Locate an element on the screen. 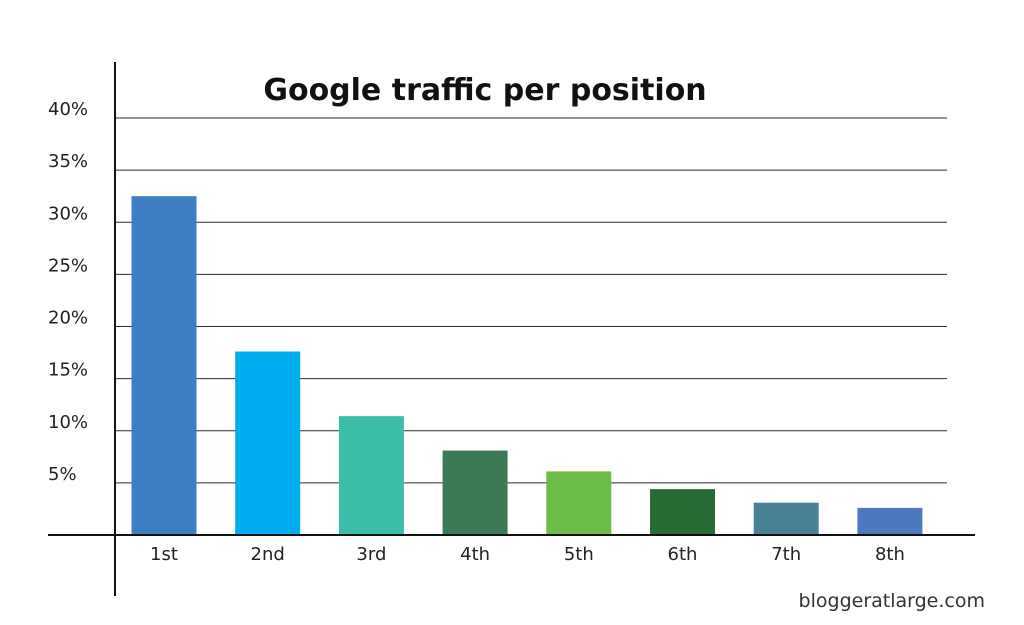 Image resolution: width=1024 pixels, height=625 pixels. x-tick-label: 3rd is located at coordinates (371, 554).